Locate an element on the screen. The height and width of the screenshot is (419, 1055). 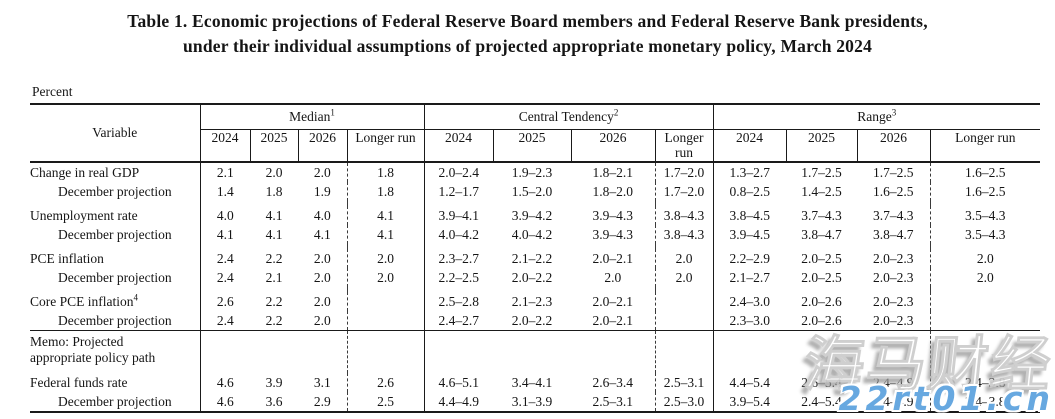
median-label: Median is located at coordinates (310, 116).